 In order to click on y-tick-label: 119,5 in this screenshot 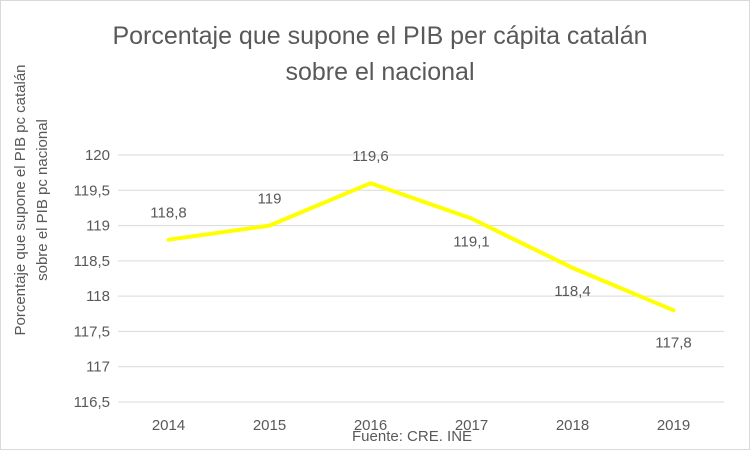, I will do `click(92, 190)`.